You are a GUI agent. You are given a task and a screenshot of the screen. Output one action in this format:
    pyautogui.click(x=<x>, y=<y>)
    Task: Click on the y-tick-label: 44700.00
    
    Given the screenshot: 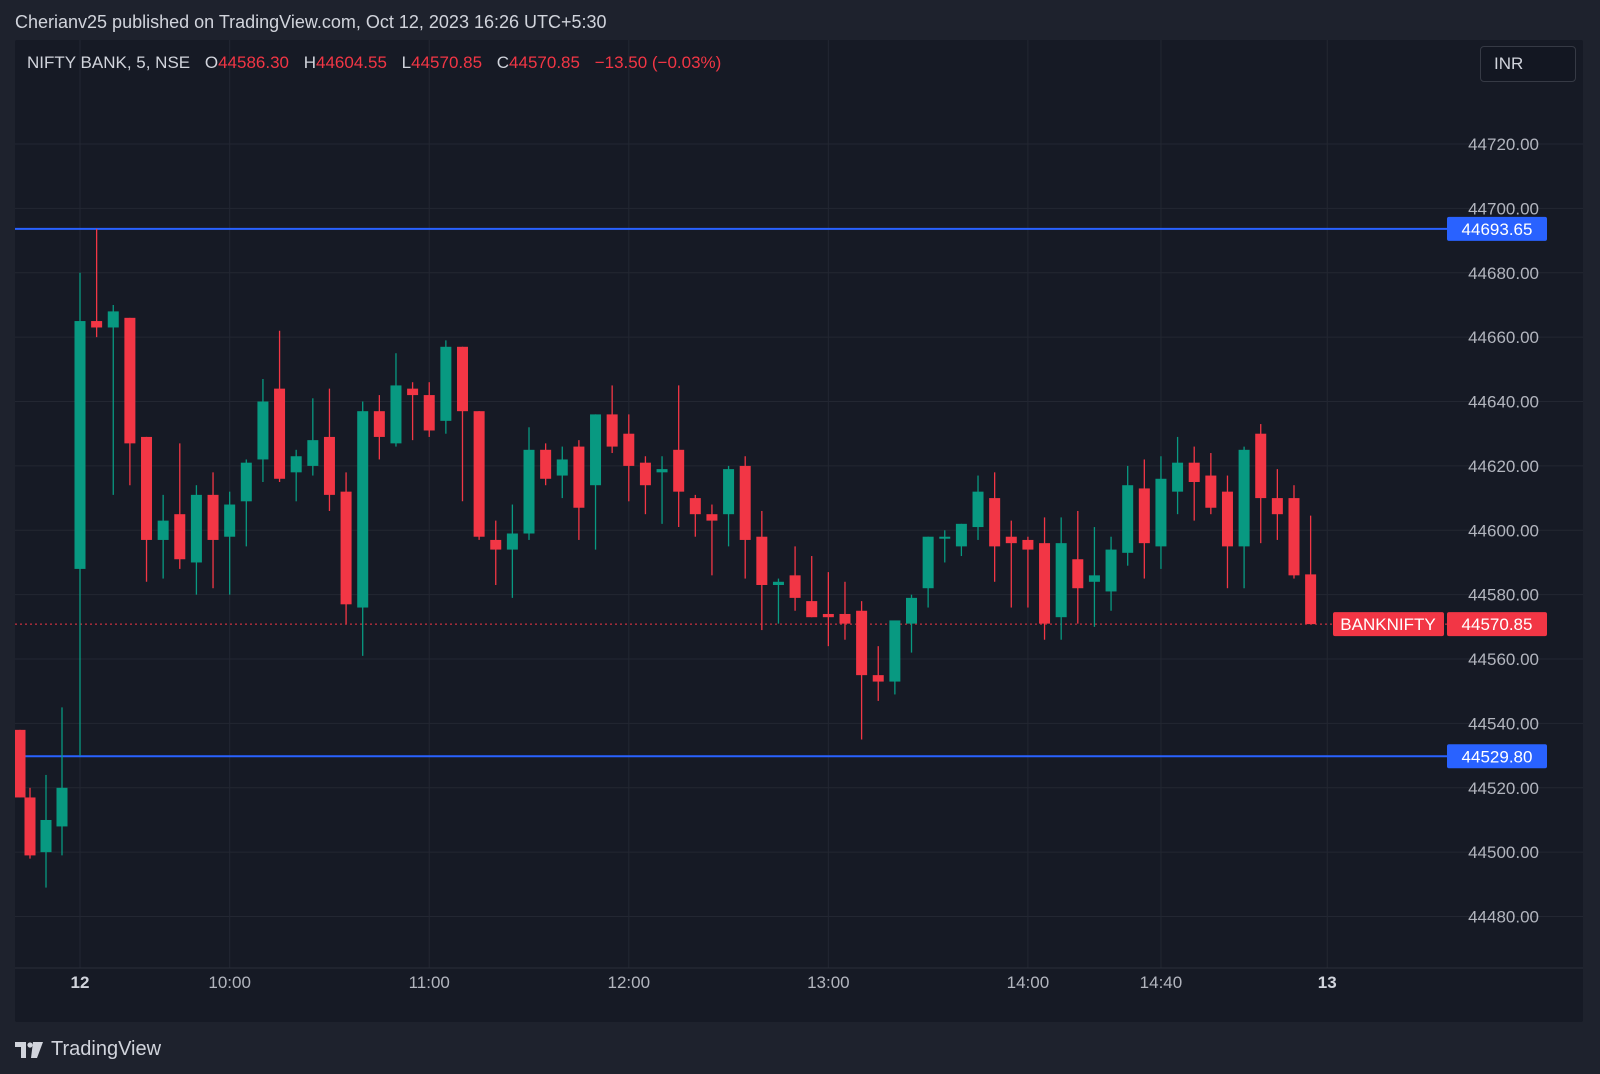 What is the action you would take?
    pyautogui.click(x=1503, y=208)
    